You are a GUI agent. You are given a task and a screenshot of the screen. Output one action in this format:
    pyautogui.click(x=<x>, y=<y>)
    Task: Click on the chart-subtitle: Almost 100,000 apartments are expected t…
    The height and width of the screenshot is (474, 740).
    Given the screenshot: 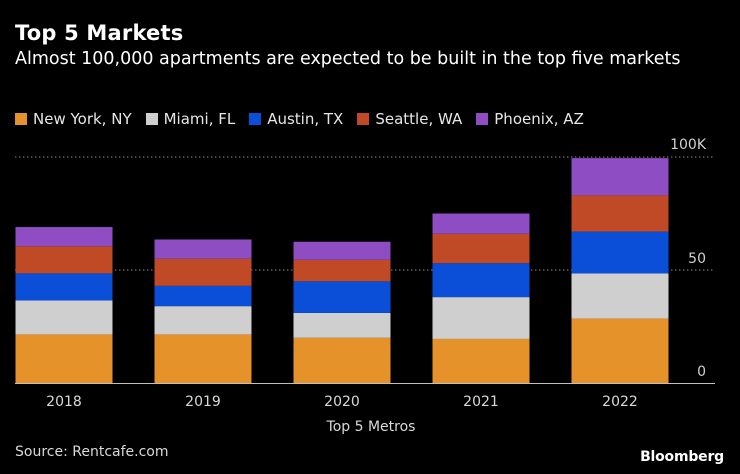 What is the action you would take?
    pyautogui.click(x=348, y=59)
    